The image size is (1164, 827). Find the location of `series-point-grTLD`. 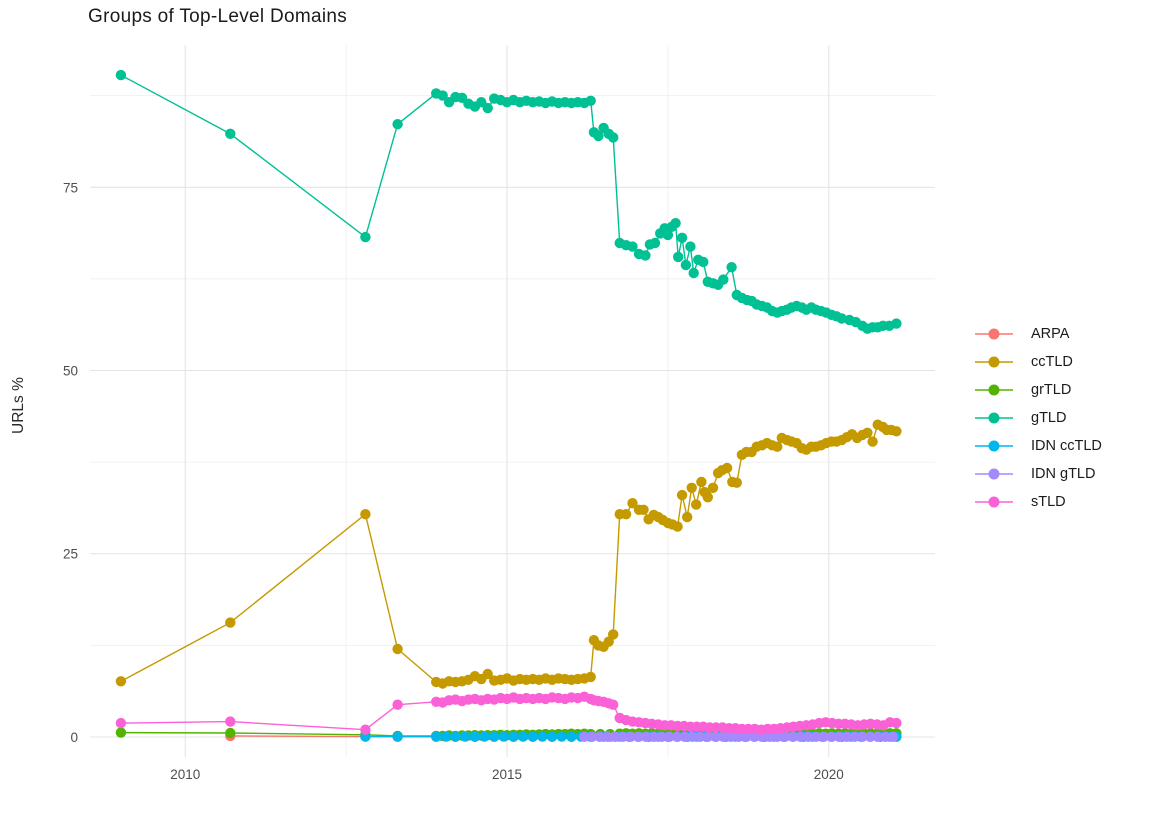

series-point-grTLD is located at coordinates (121, 732).